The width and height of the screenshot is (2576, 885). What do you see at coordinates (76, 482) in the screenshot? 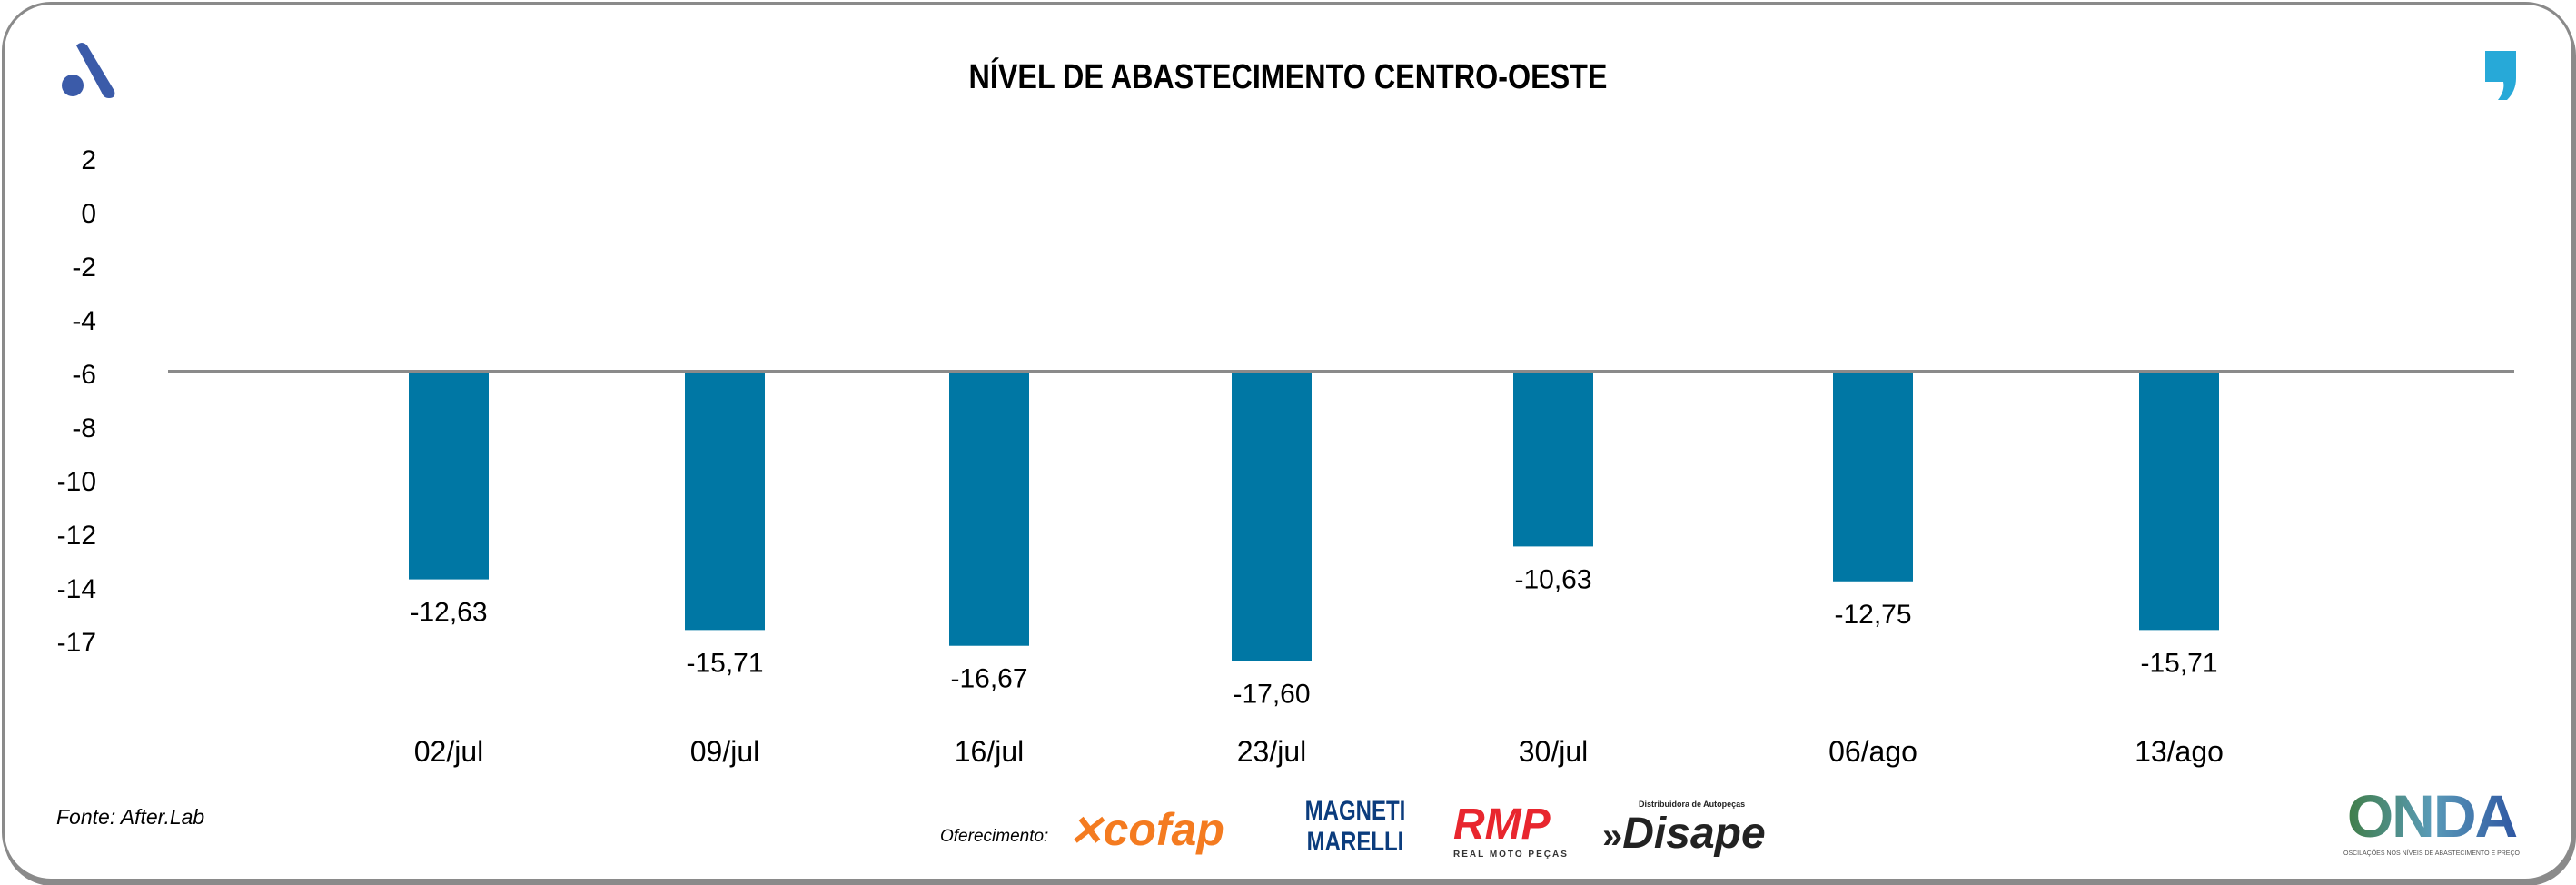
I see `y-tick-label: -10` at bounding box center [76, 482].